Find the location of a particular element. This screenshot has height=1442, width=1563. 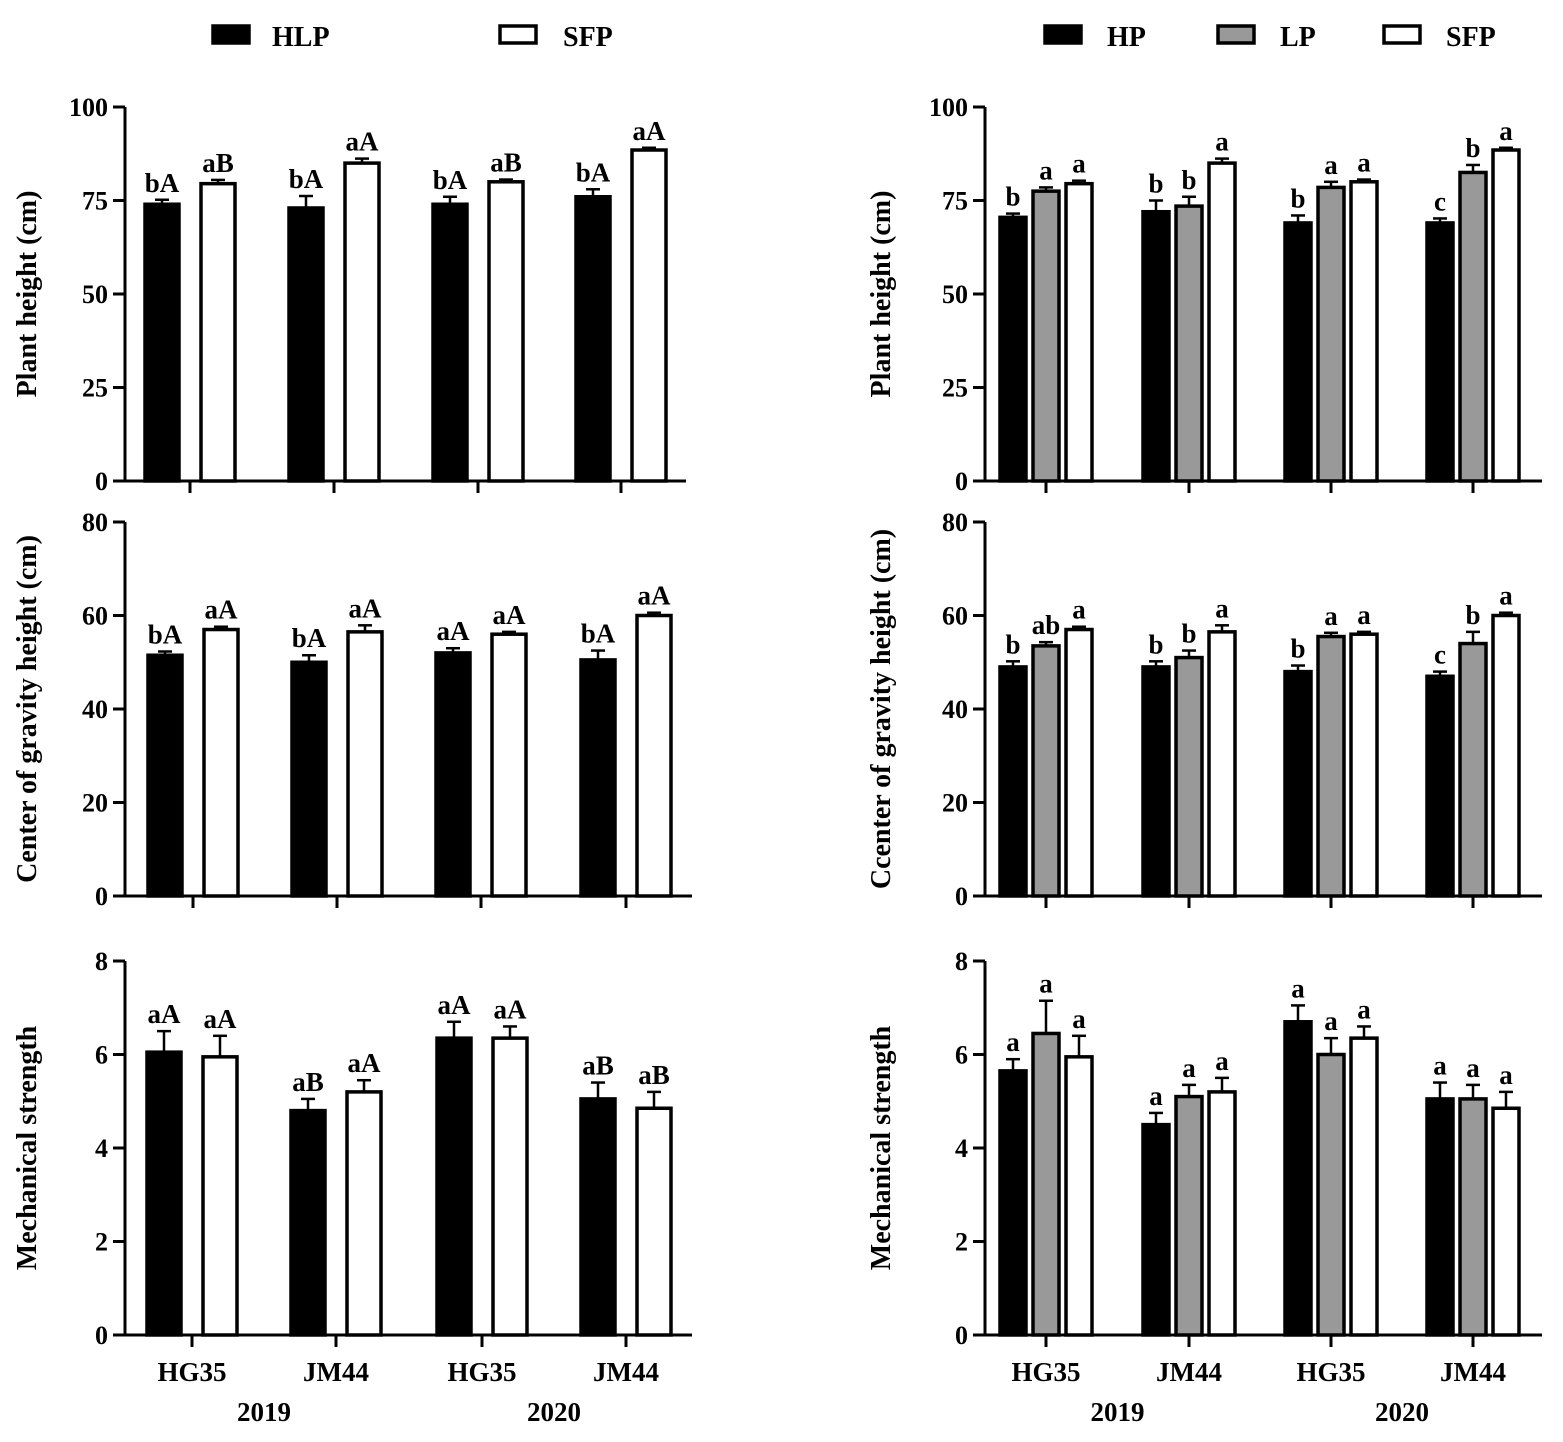

legend-right: HP LP SFP is located at coordinates (1269, 37).